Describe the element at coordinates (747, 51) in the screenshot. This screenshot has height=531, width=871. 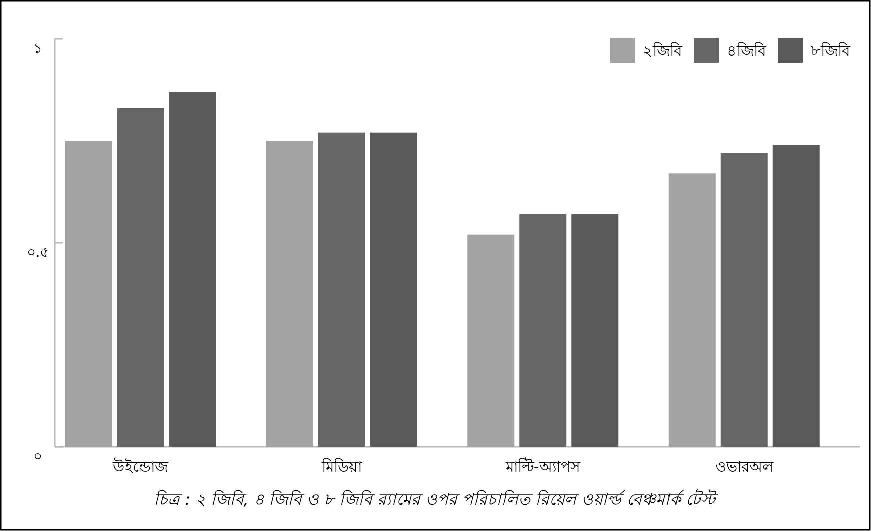
I see `legend-label: ৪জিবি` at that location.